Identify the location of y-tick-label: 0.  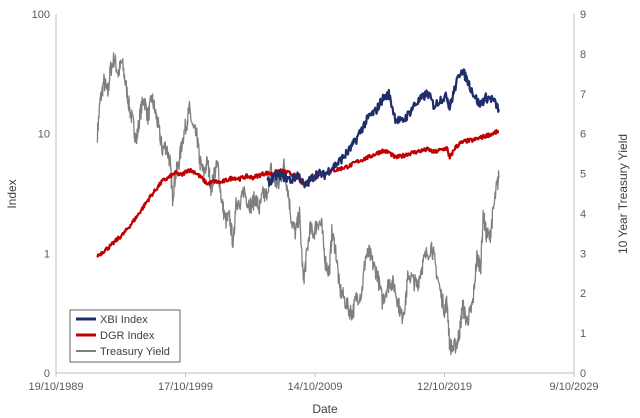
(47, 374).